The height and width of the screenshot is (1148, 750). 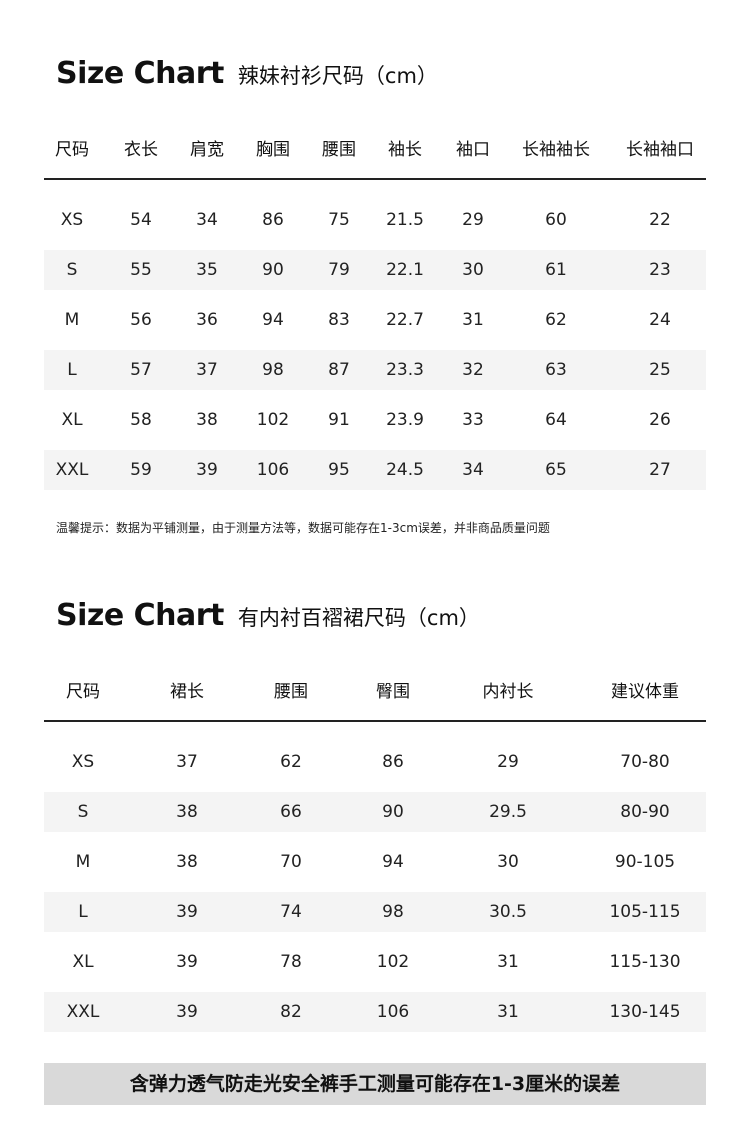 I want to click on table-cell: 86, so click(x=273, y=220).